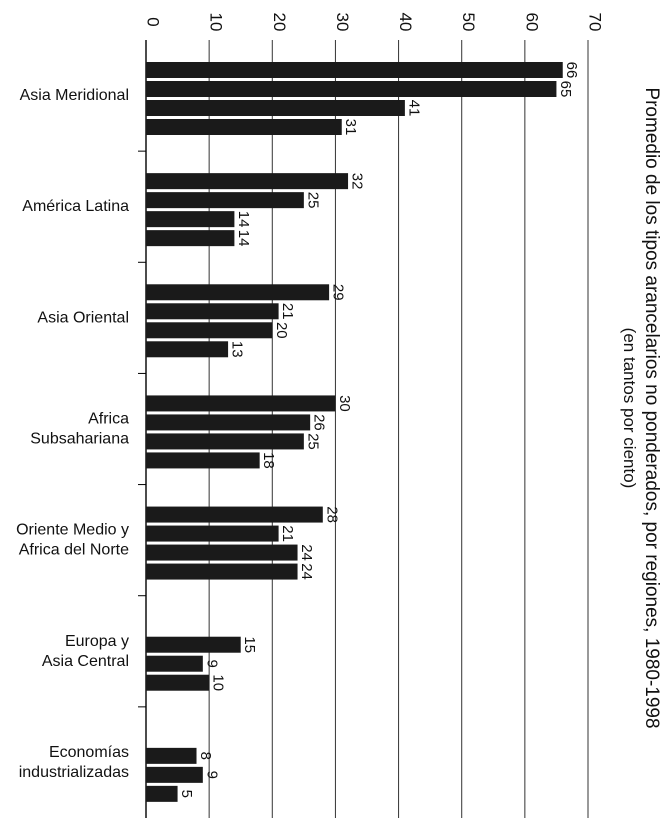  Describe the element at coordinates (413, 108) in the screenshot. I see `bar-value-label: 41` at that location.